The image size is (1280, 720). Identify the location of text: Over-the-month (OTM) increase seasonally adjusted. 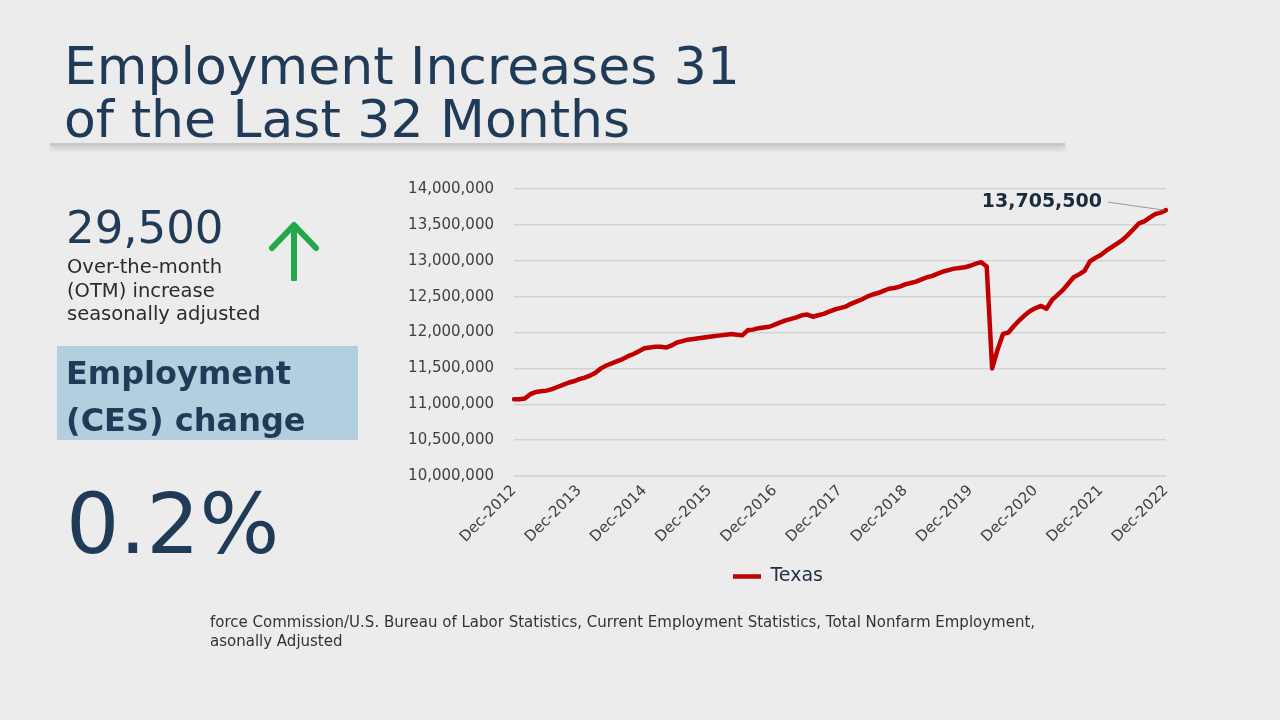
(164, 290).